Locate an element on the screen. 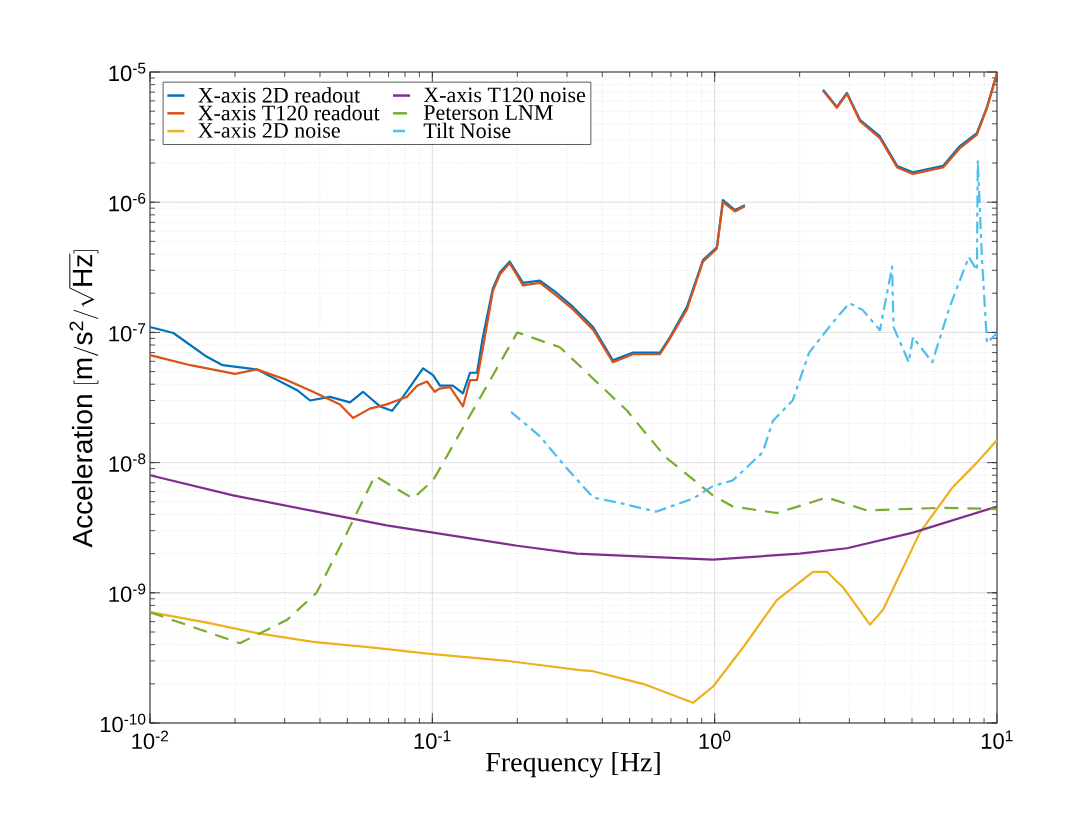 This screenshot has width=1084, height=825. y-axis-title: $\mathrm{Acceleration}\ [\mathrm{m/s^2/\sqrt{Hz}}]$ is located at coordinates (84, 399).